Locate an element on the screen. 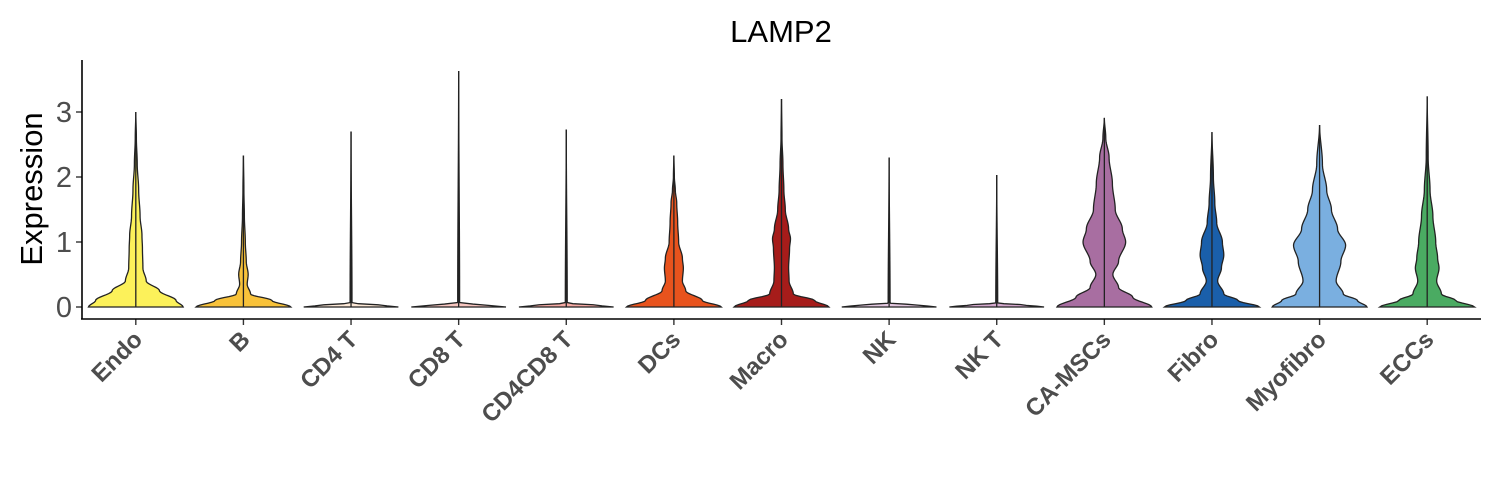  x-tick-label-cd4cd8-t: CD4CD8 T is located at coordinates (527, 377).